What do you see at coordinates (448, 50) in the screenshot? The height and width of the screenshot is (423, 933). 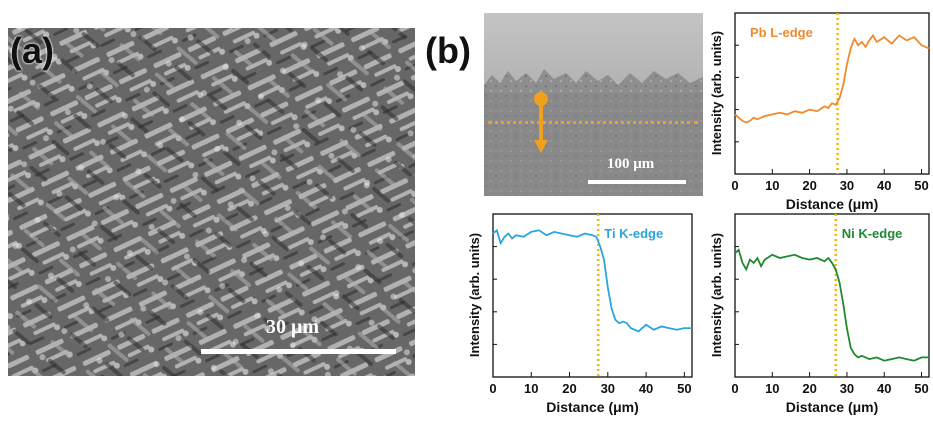 I see `panel-b-label: (b)` at bounding box center [448, 50].